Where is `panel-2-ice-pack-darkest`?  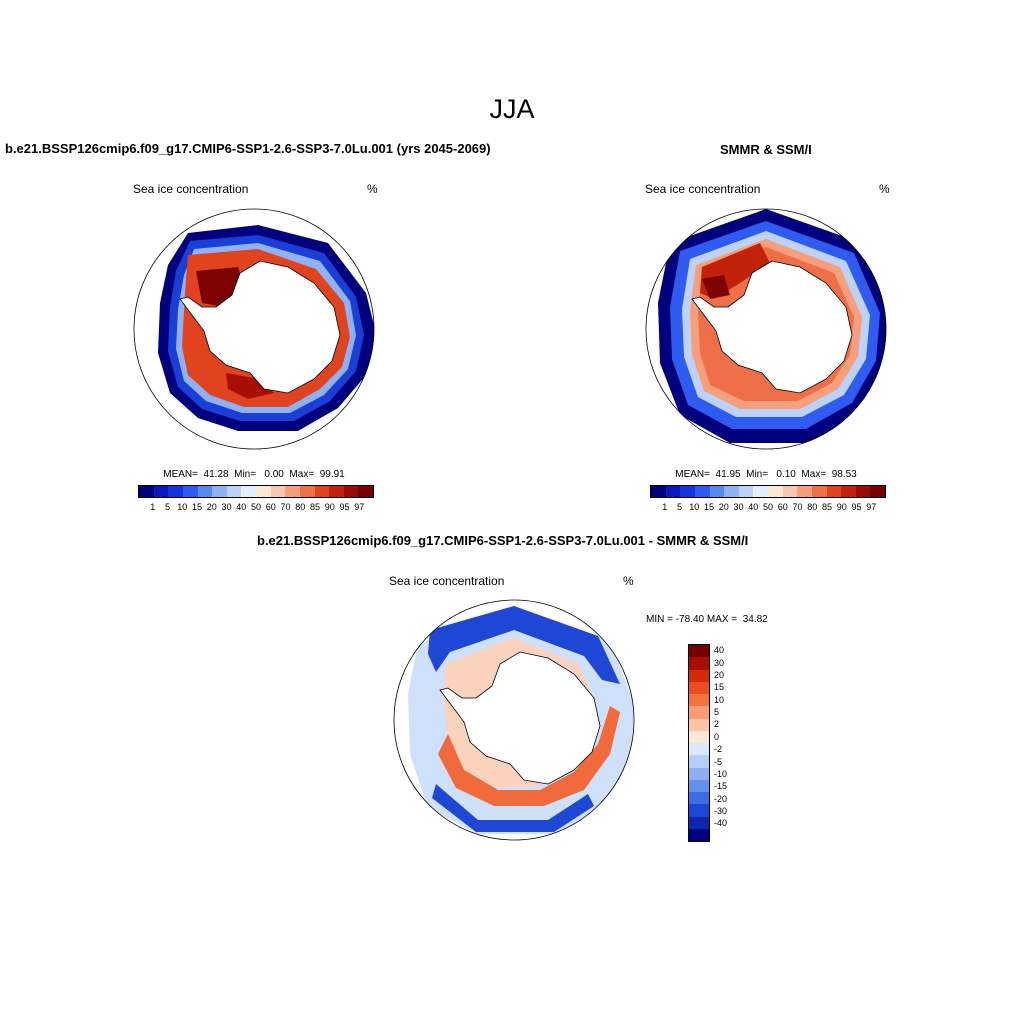 panel-2-ice-pack-darkest is located at coordinates (716, 287).